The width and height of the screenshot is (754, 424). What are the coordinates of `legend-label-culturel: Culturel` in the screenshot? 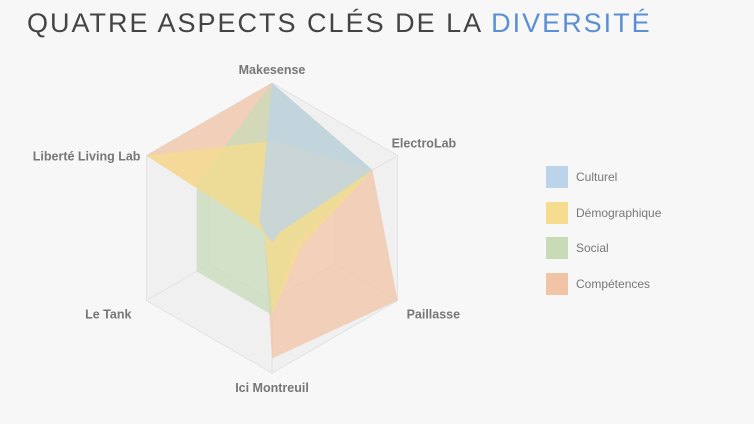 It's located at (597, 177).